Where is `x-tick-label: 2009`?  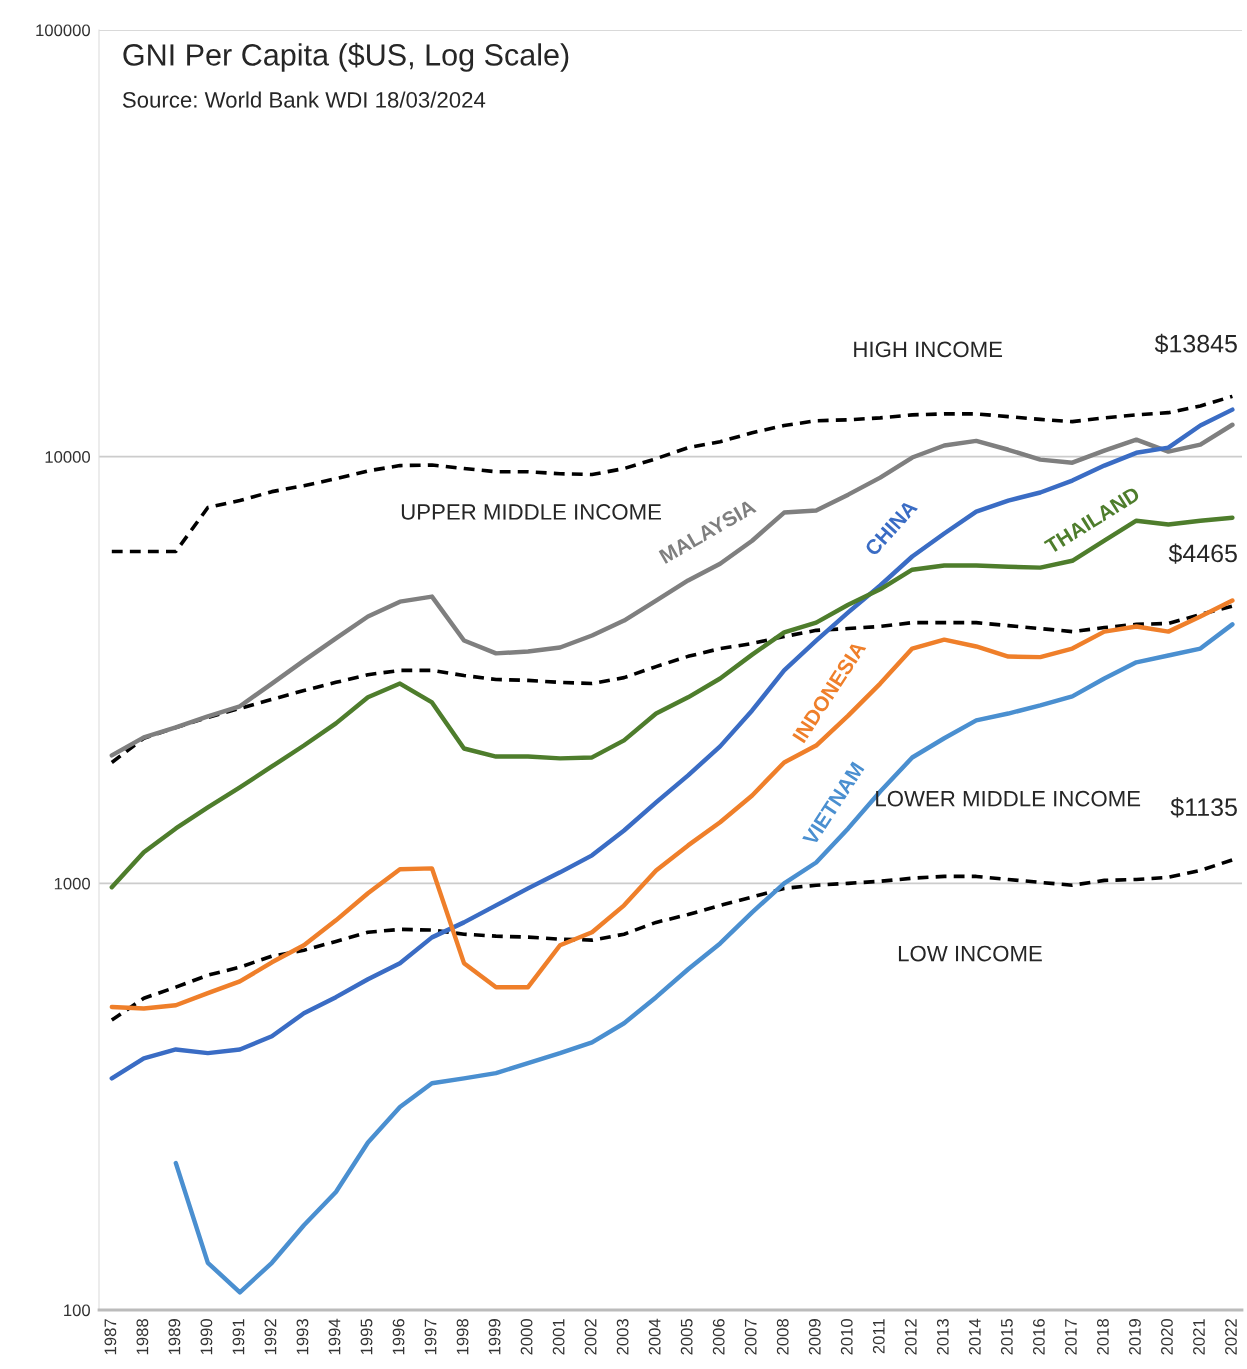 x-tick-label: 2009 is located at coordinates (814, 1337).